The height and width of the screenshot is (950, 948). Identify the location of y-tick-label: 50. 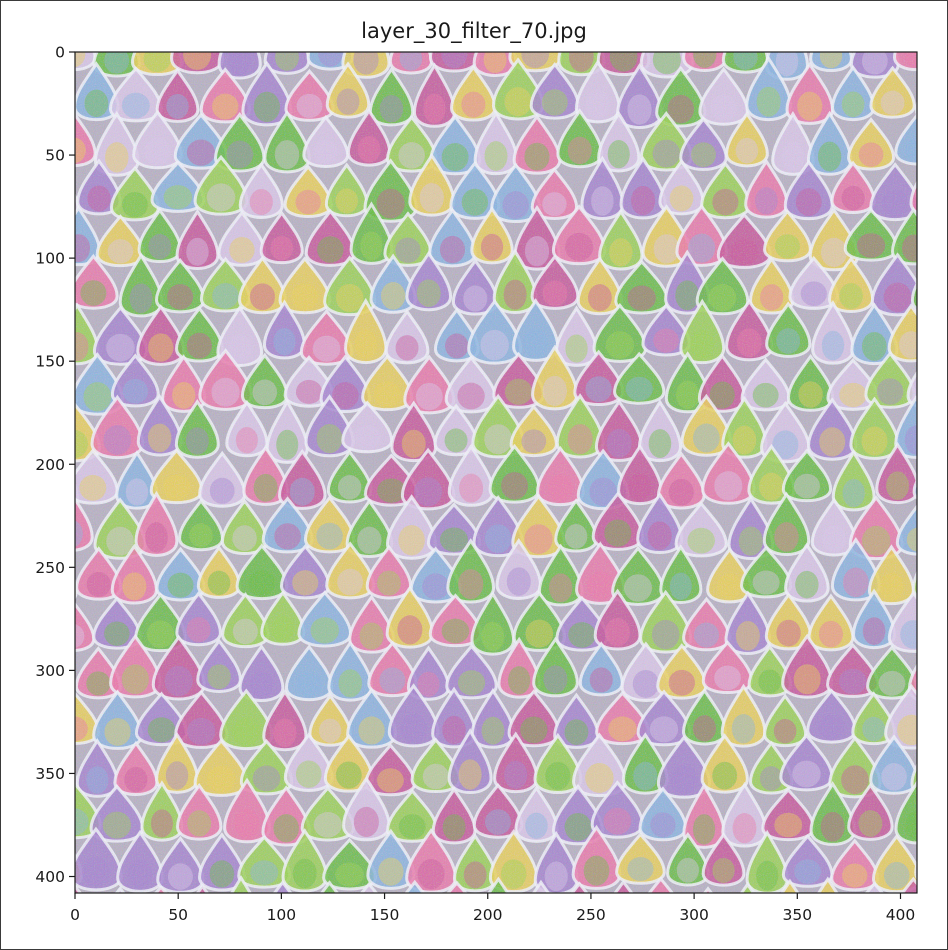
(55, 156).